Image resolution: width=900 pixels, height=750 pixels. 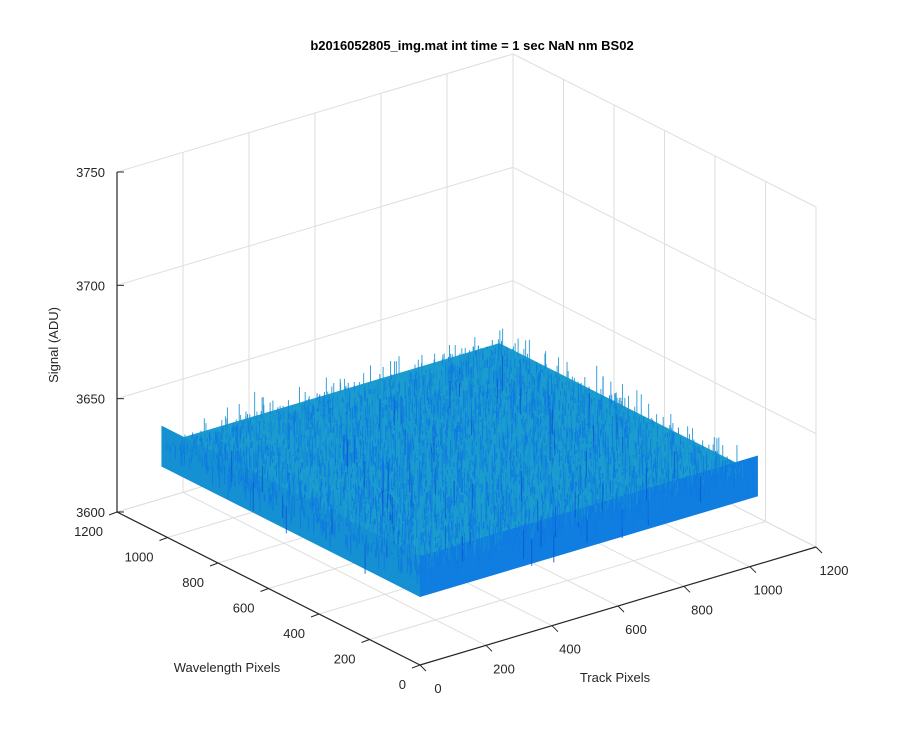 What do you see at coordinates (567, 580) in the screenshot?
I see `floor-grid-line` at bounding box center [567, 580].